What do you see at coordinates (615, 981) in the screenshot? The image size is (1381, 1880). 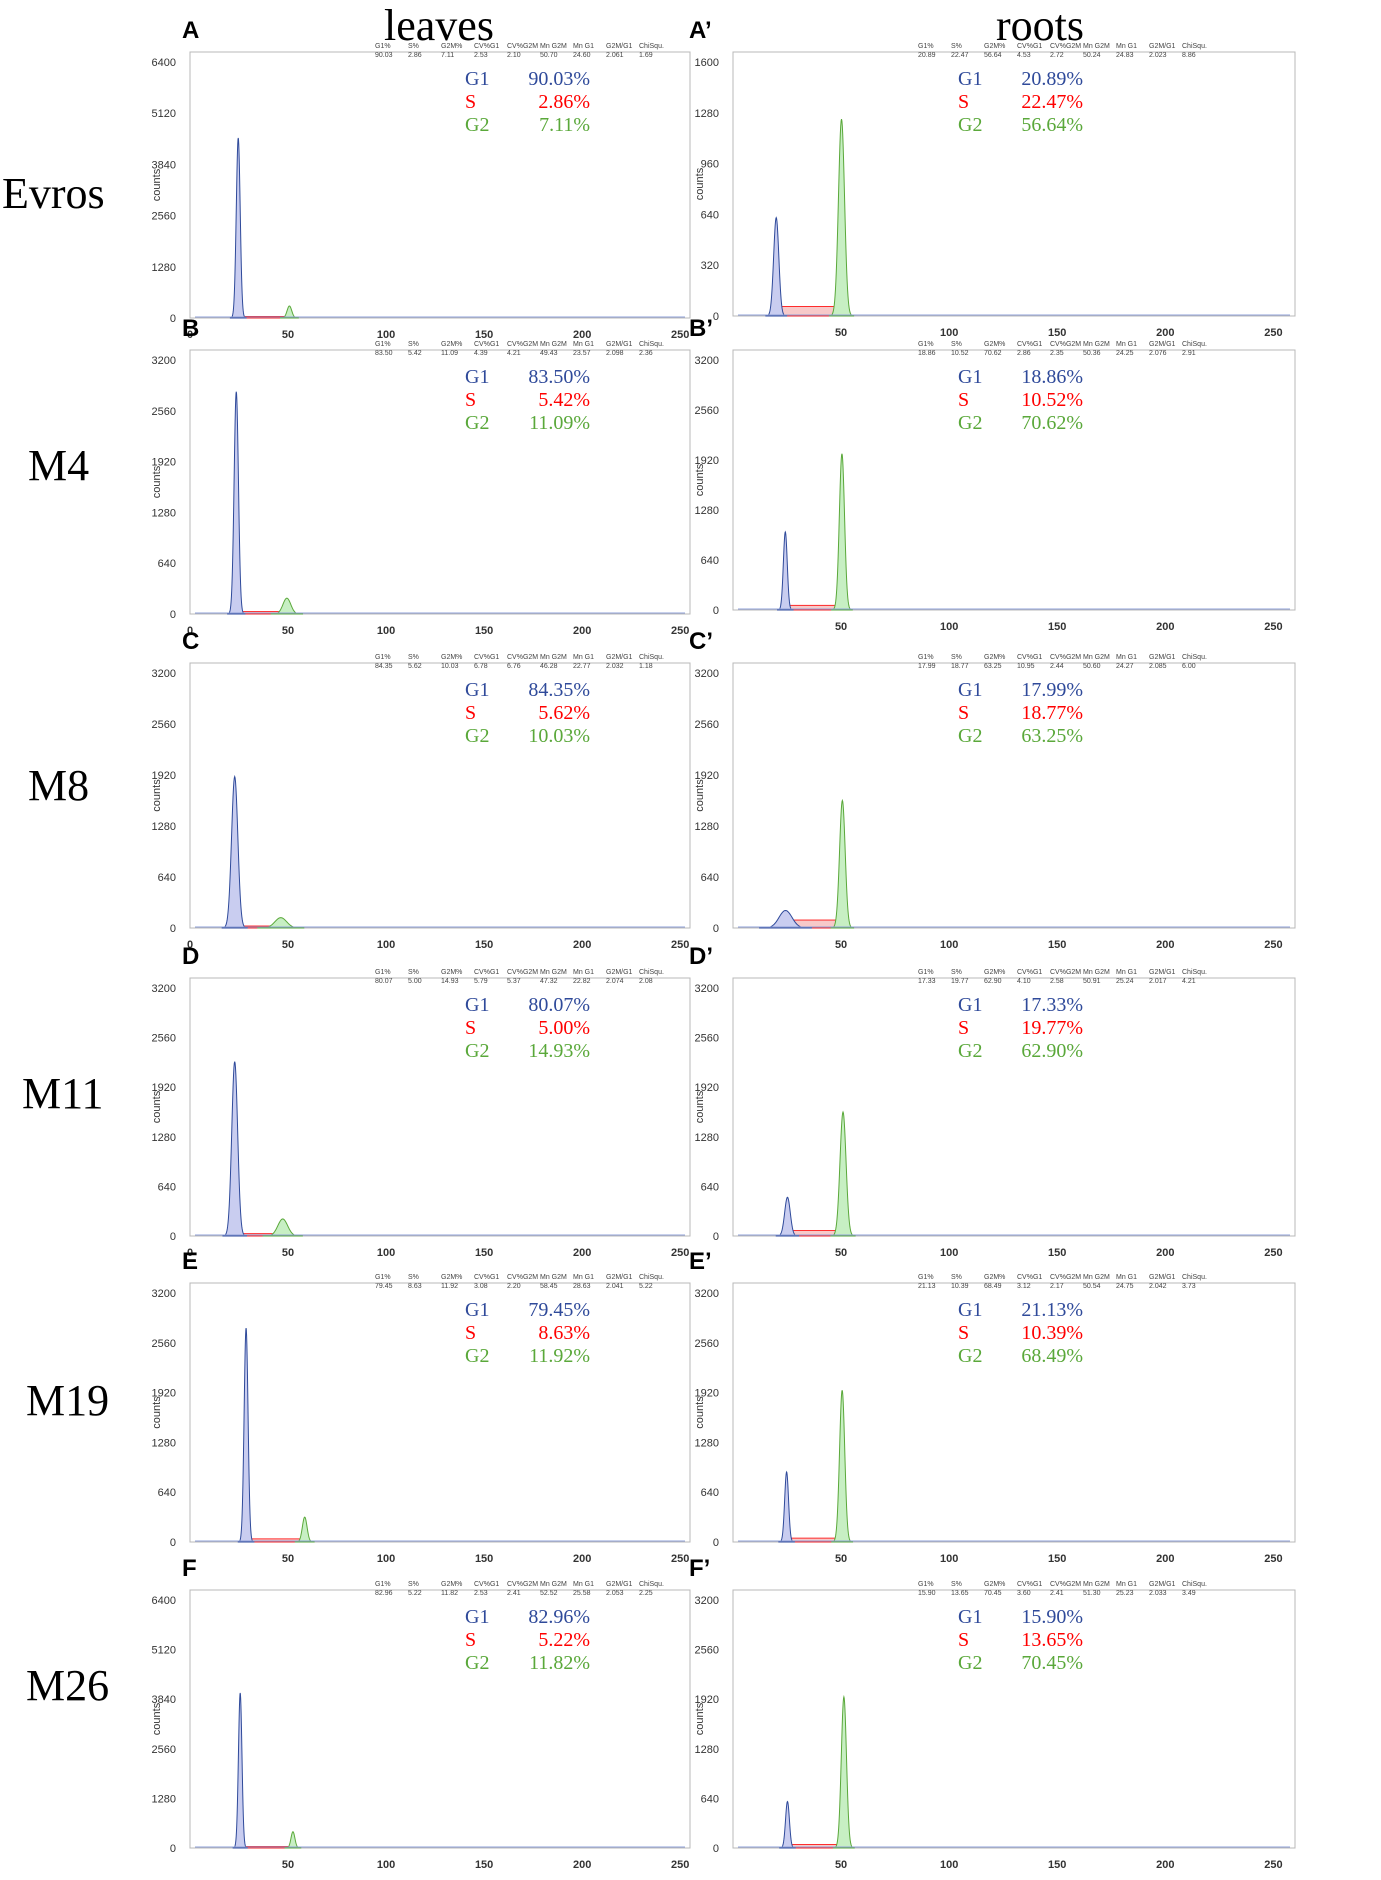 I see `stats-value-cell: 2.074` at bounding box center [615, 981].